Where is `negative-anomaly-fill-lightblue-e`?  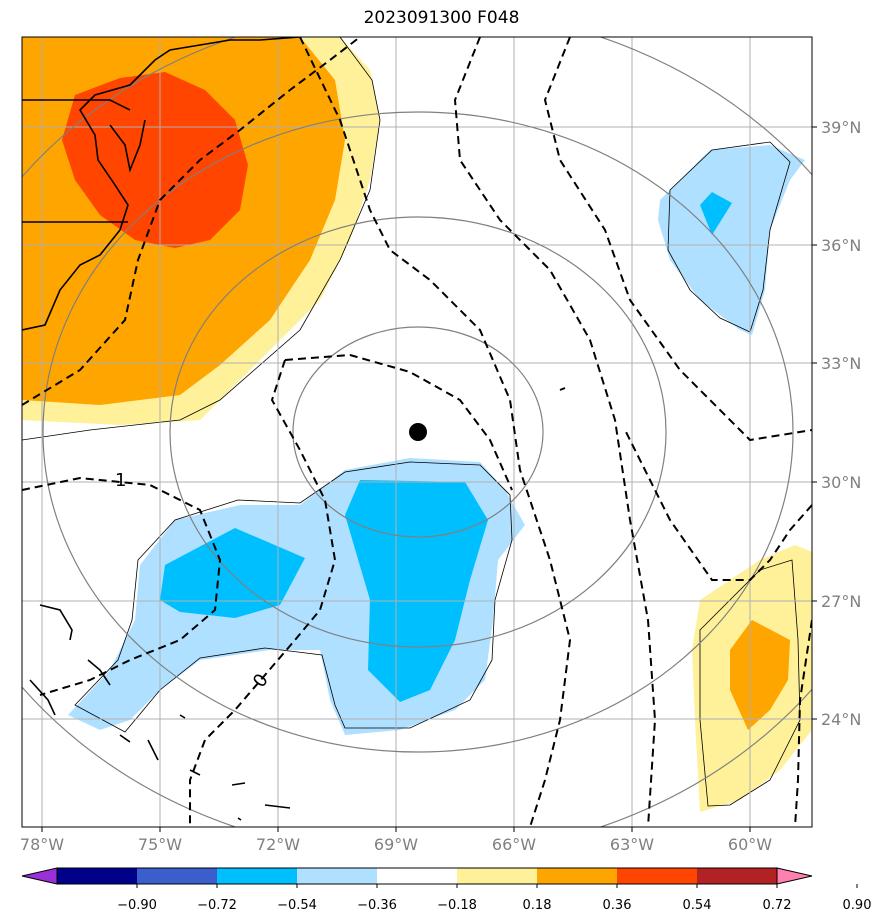 negative-anomaly-fill-lightblue-e is located at coordinates (731, 240).